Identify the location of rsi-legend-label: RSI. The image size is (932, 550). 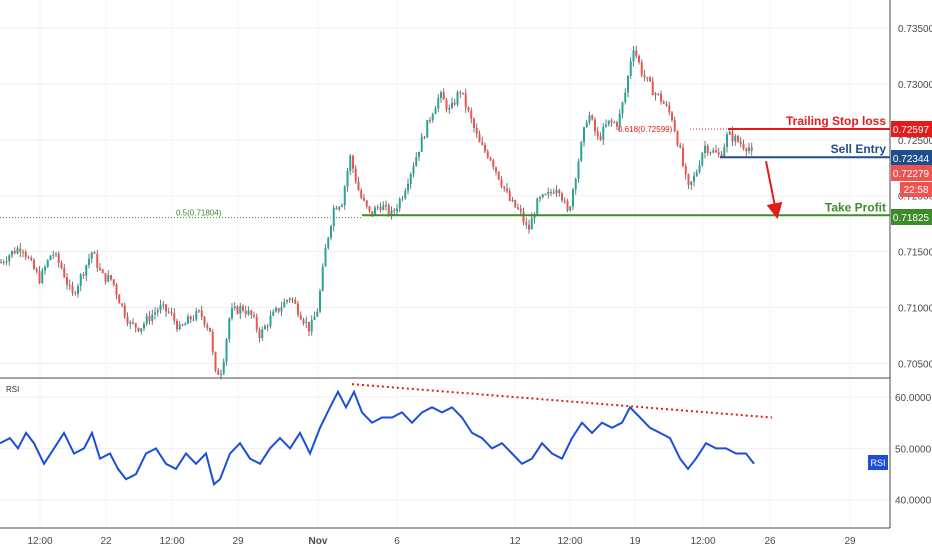
(877, 463).